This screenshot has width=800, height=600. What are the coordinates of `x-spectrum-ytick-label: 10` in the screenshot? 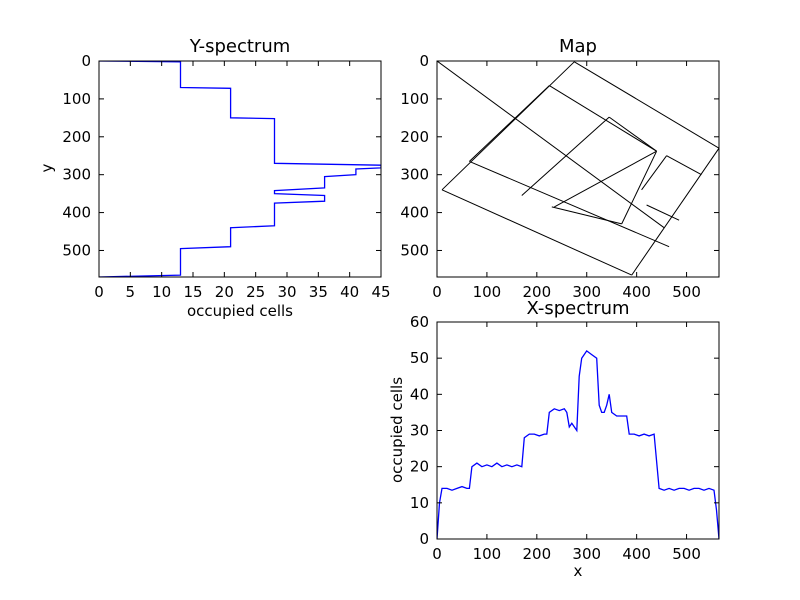 It's located at (419, 503).